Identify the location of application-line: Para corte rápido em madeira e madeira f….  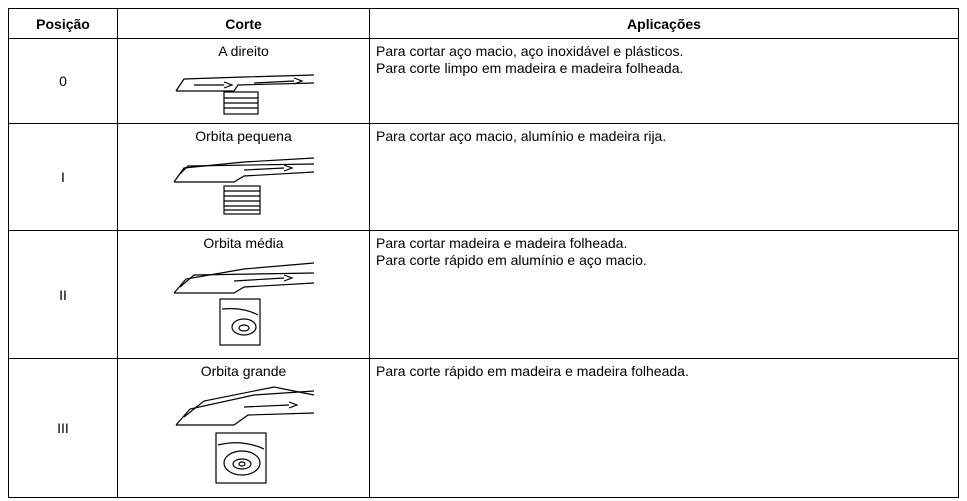
(532, 371).